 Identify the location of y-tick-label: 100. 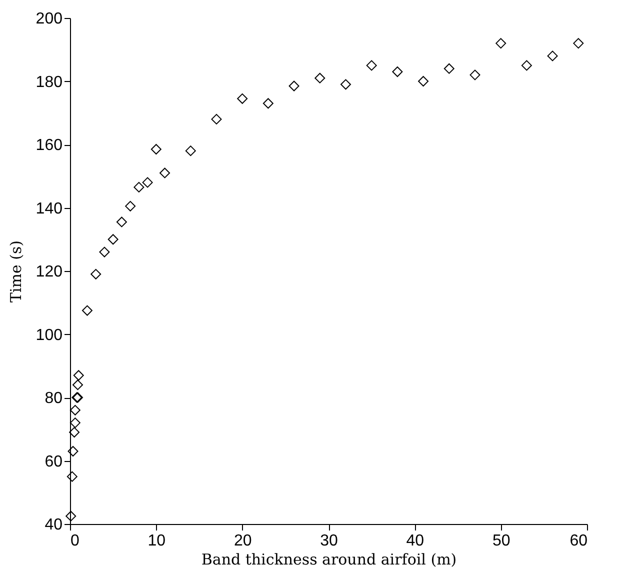
(49, 335).